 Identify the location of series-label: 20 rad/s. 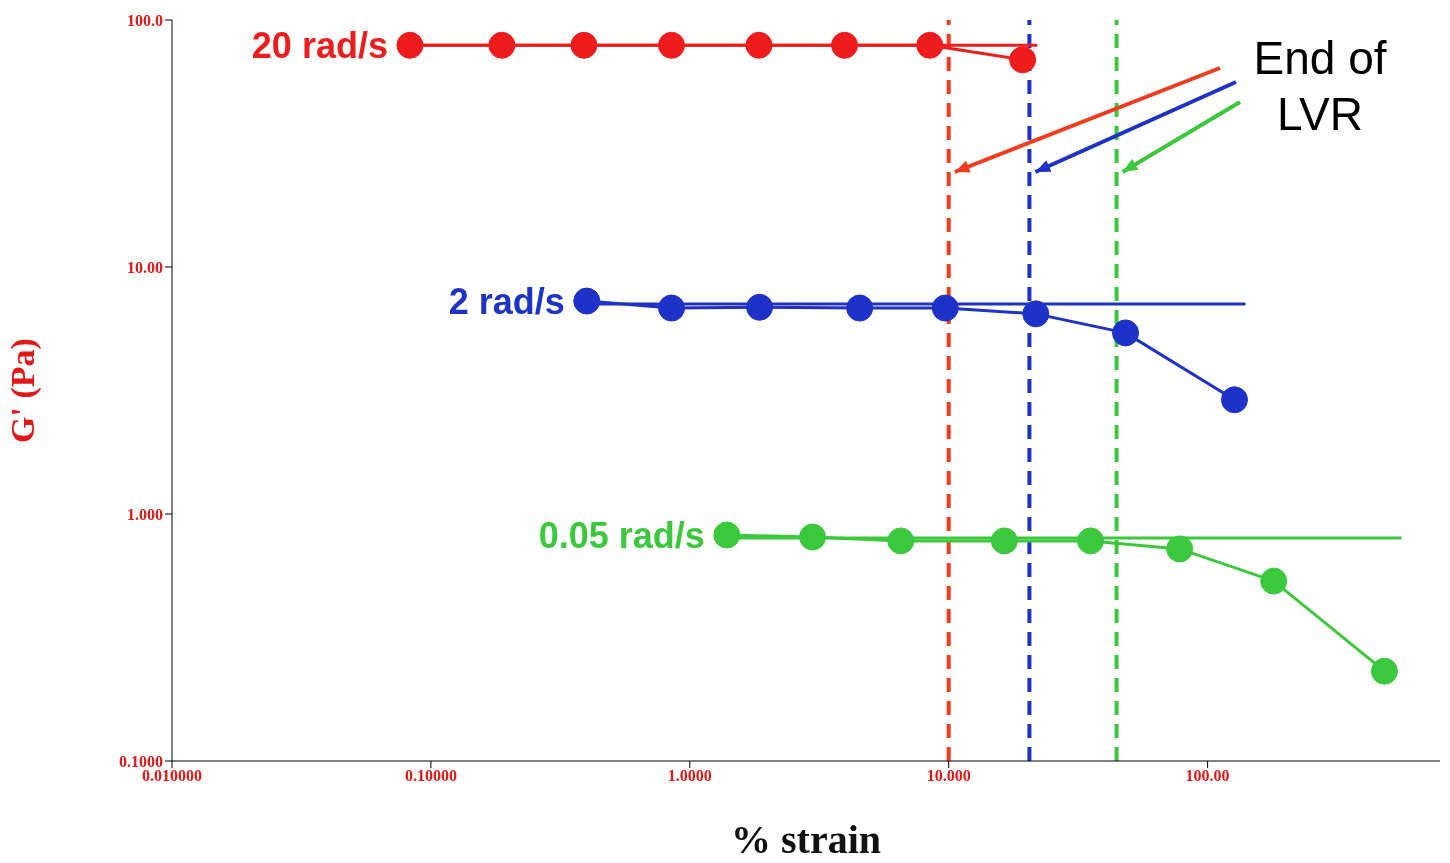
(319, 45).